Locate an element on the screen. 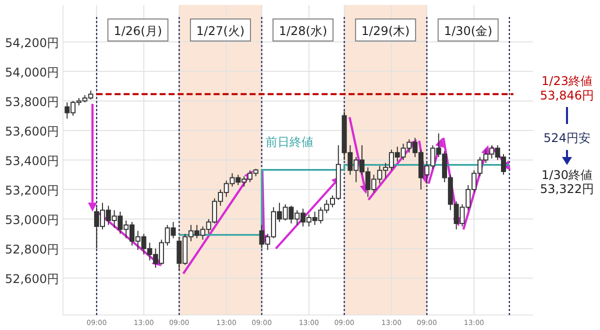 Image resolution: width=600 pixels, height=330 pixels. ref-line-label: 1/23終値 53,846円 is located at coordinates (567, 88).